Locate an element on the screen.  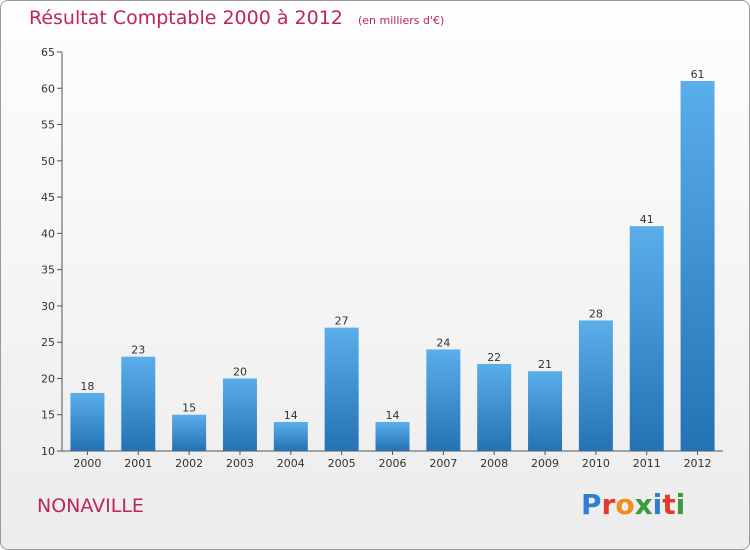
x-tick-label: 2010 is located at coordinates (596, 463).